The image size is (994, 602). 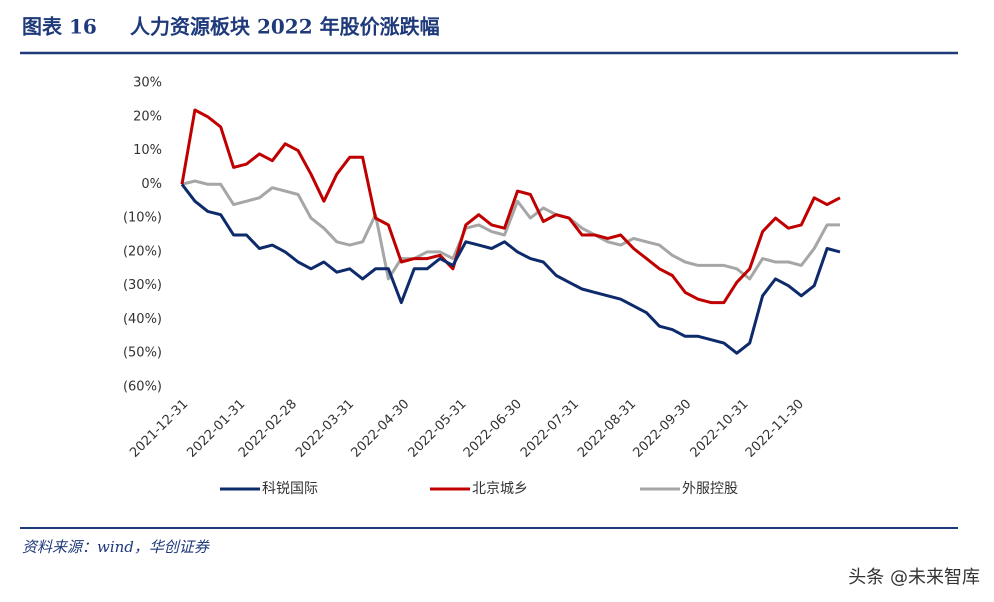 What do you see at coordinates (285, 27) in the screenshot?
I see `chart-title: 人力资源板块 2022 年股价涨跌幅` at bounding box center [285, 27].